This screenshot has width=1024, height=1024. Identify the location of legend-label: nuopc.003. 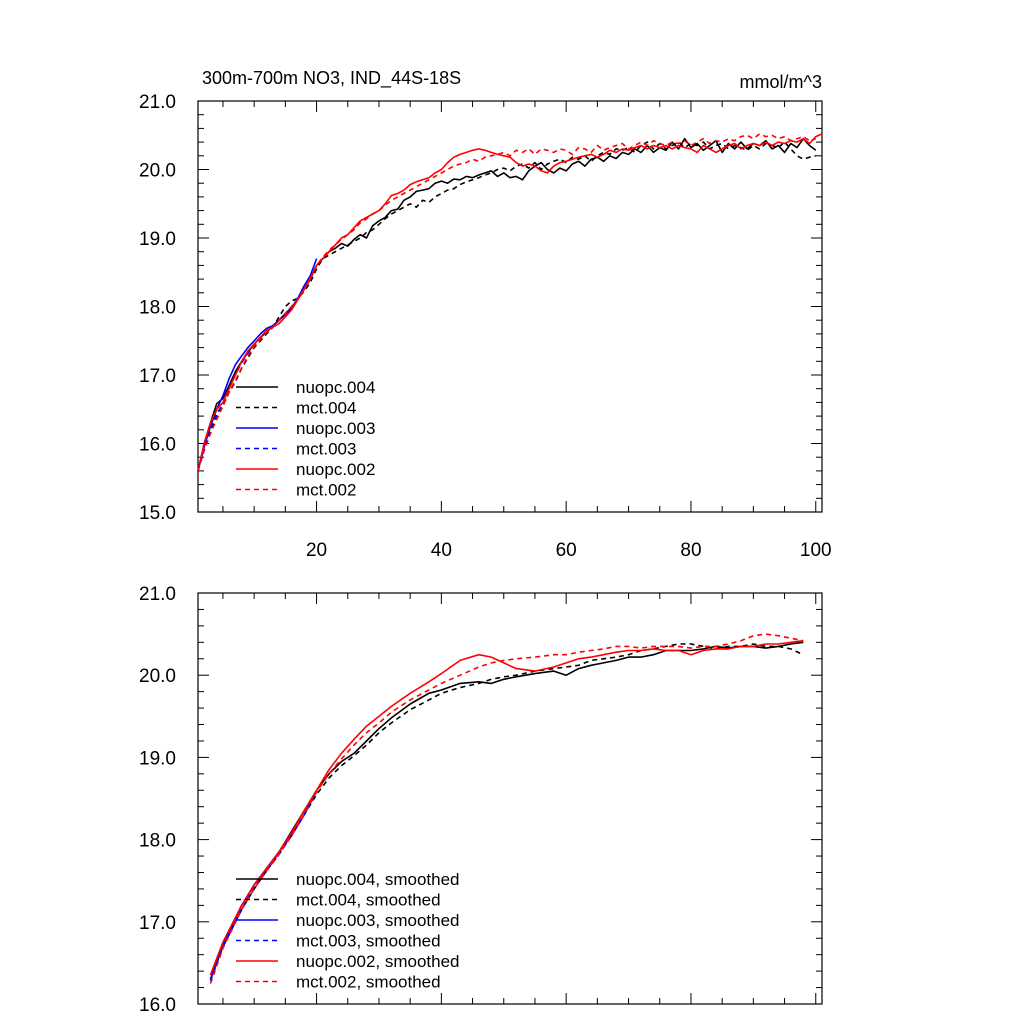
(335, 428).